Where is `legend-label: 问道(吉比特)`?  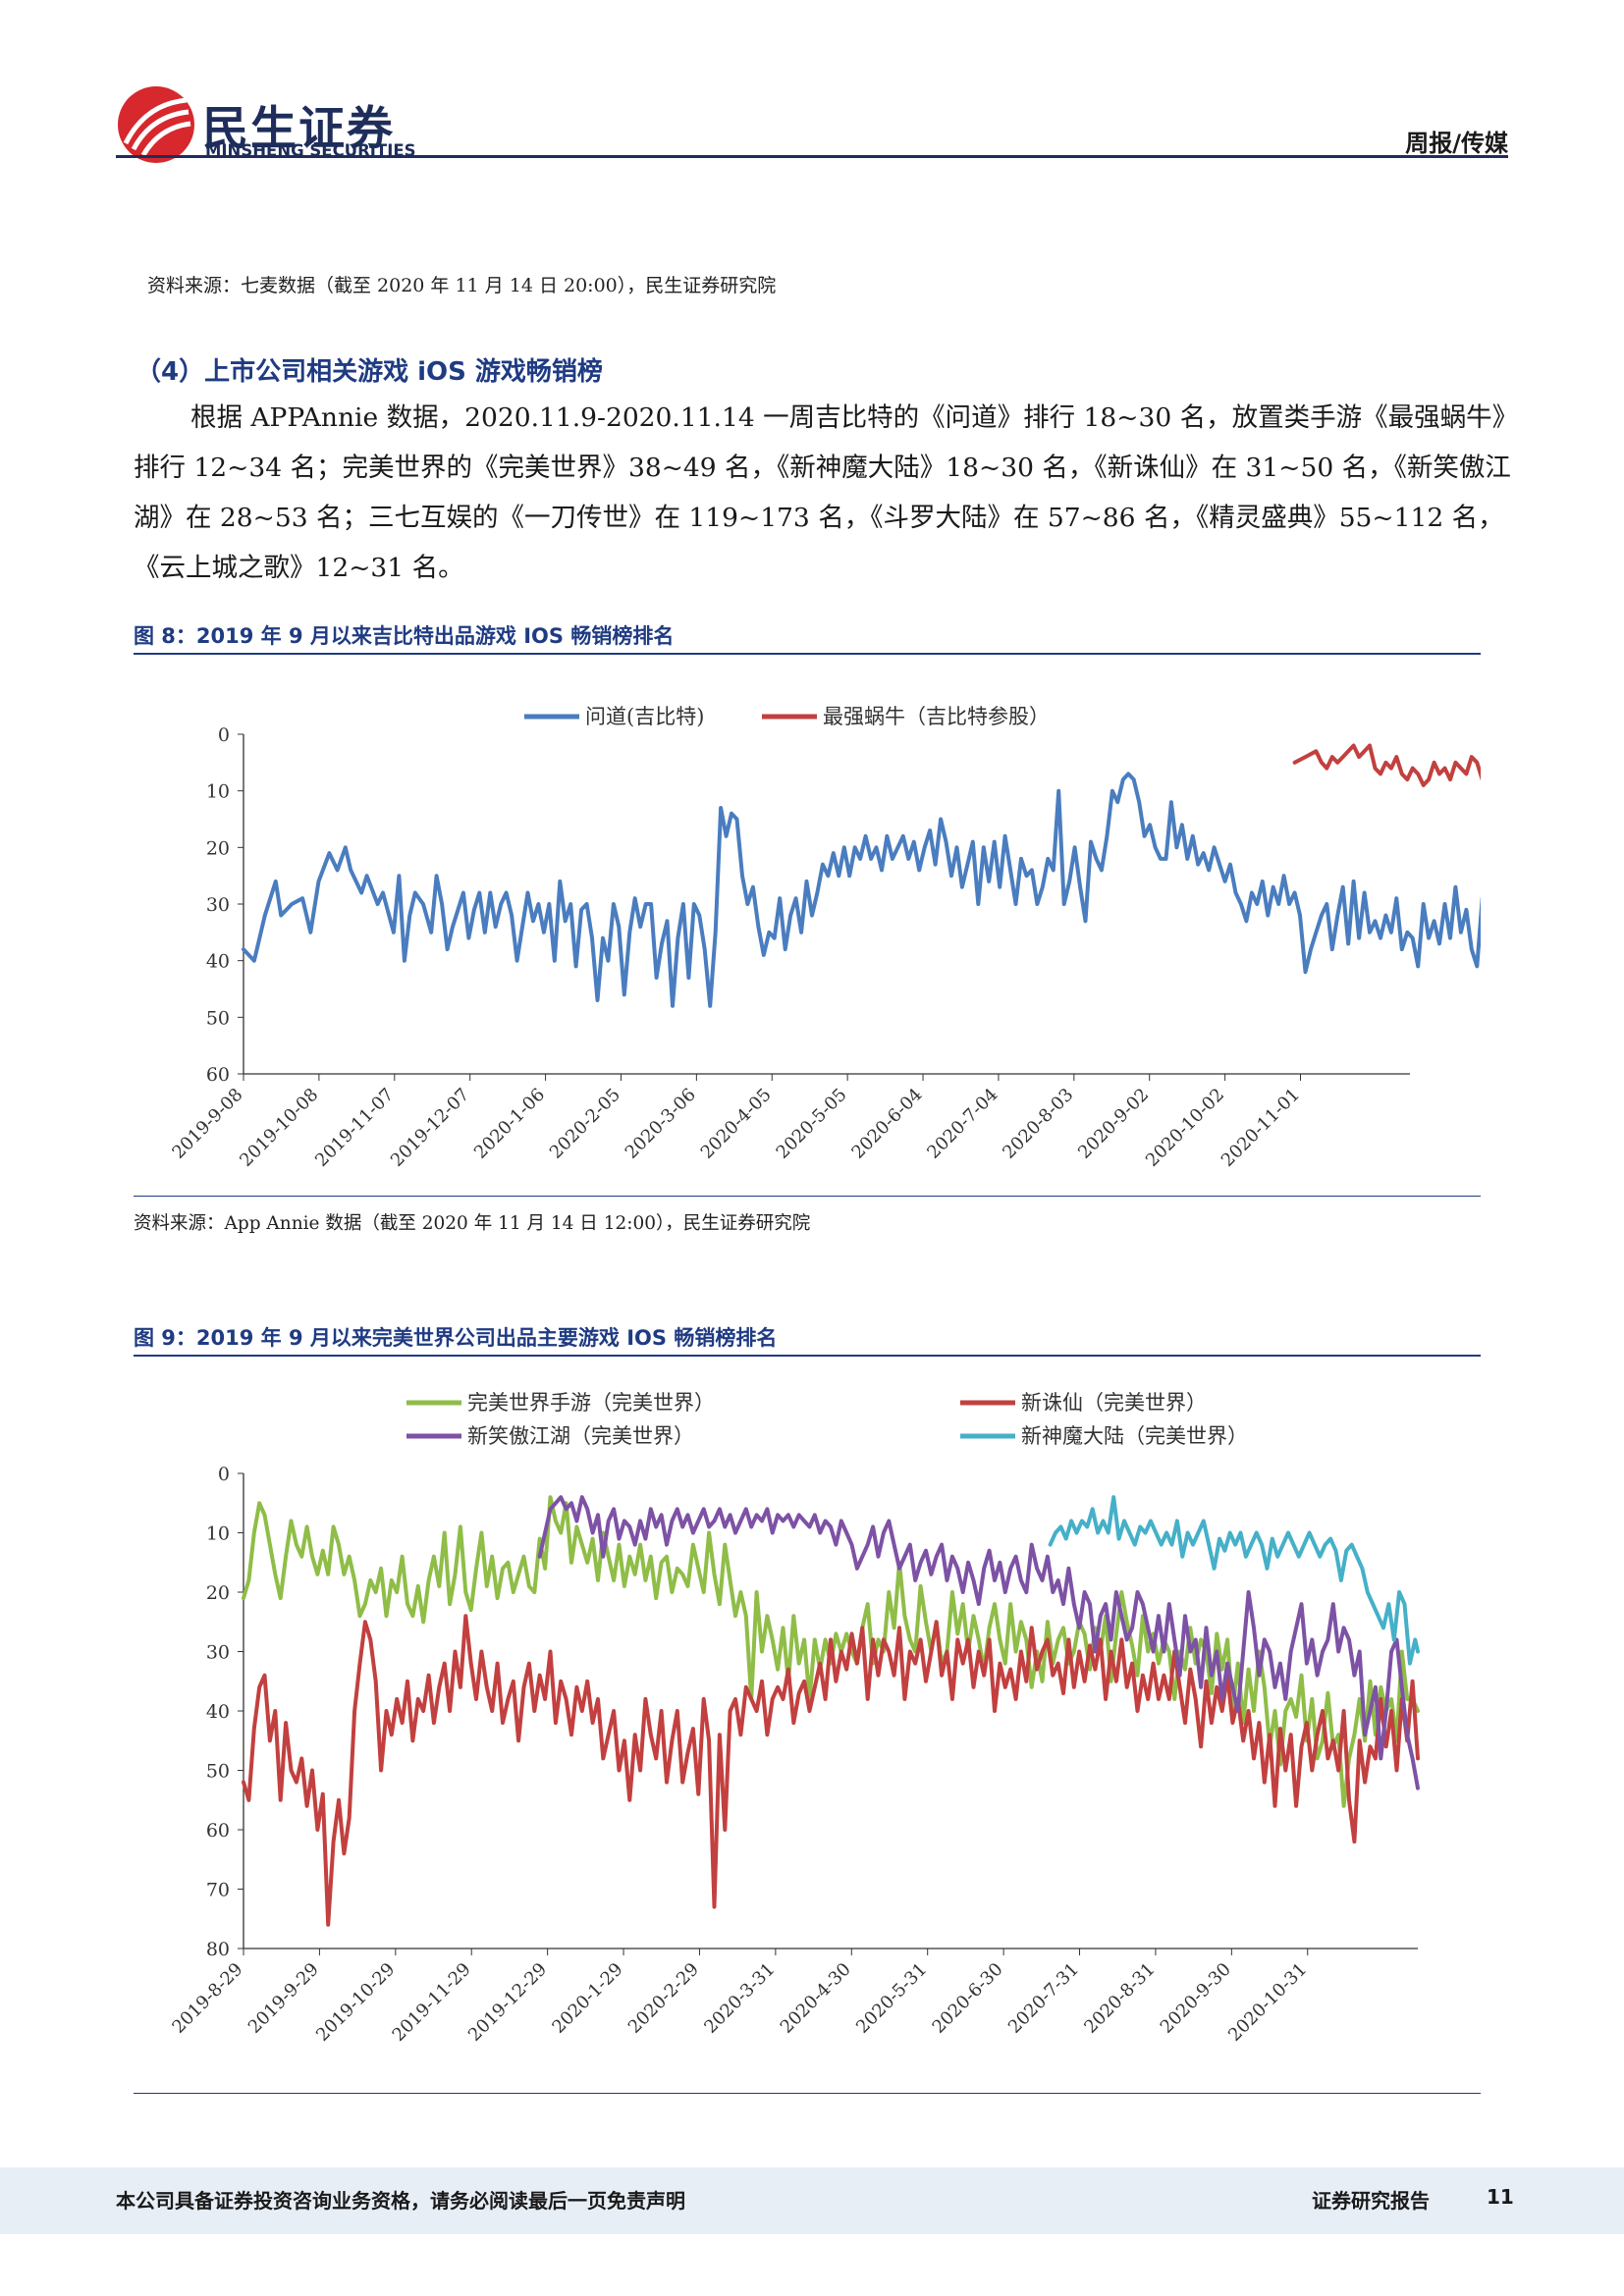
legend-label: 问道(吉比特) is located at coordinates (644, 717).